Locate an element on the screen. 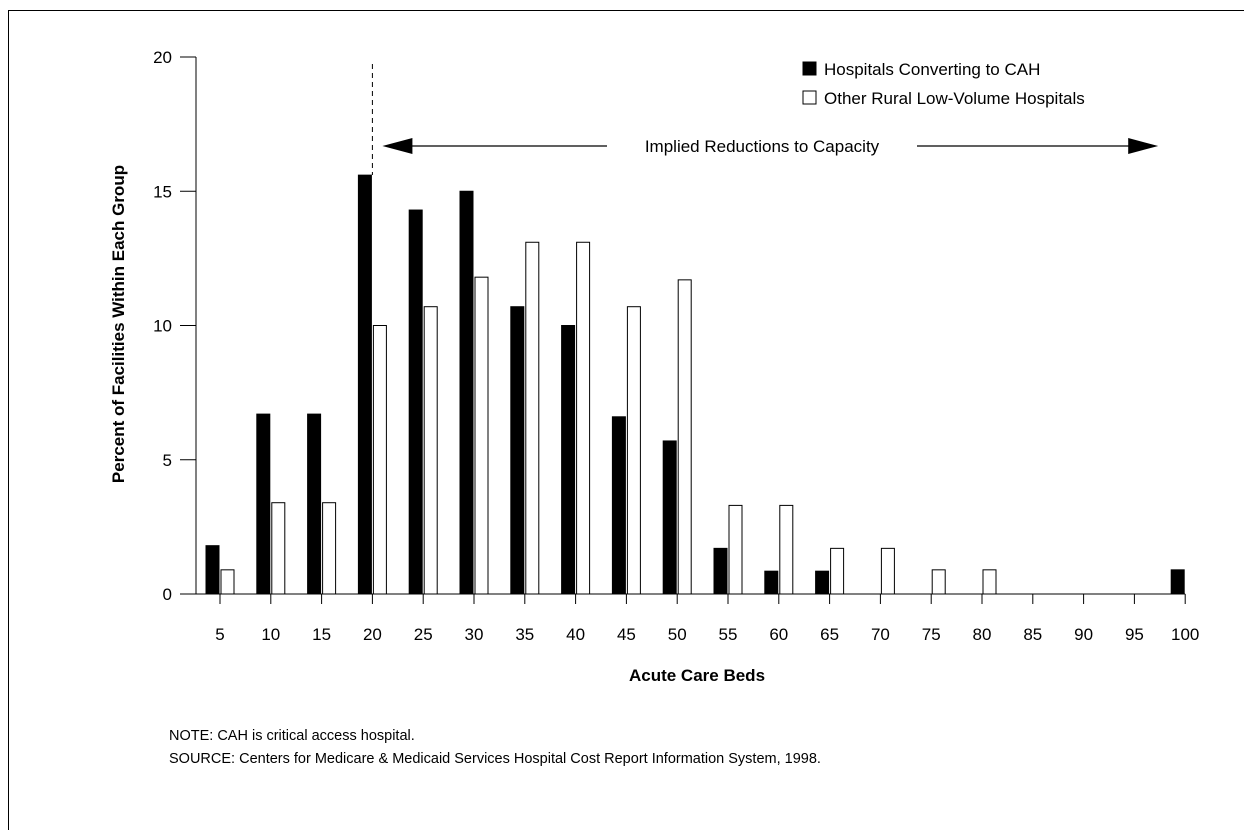  x-tick-label: 80 is located at coordinates (982, 634).